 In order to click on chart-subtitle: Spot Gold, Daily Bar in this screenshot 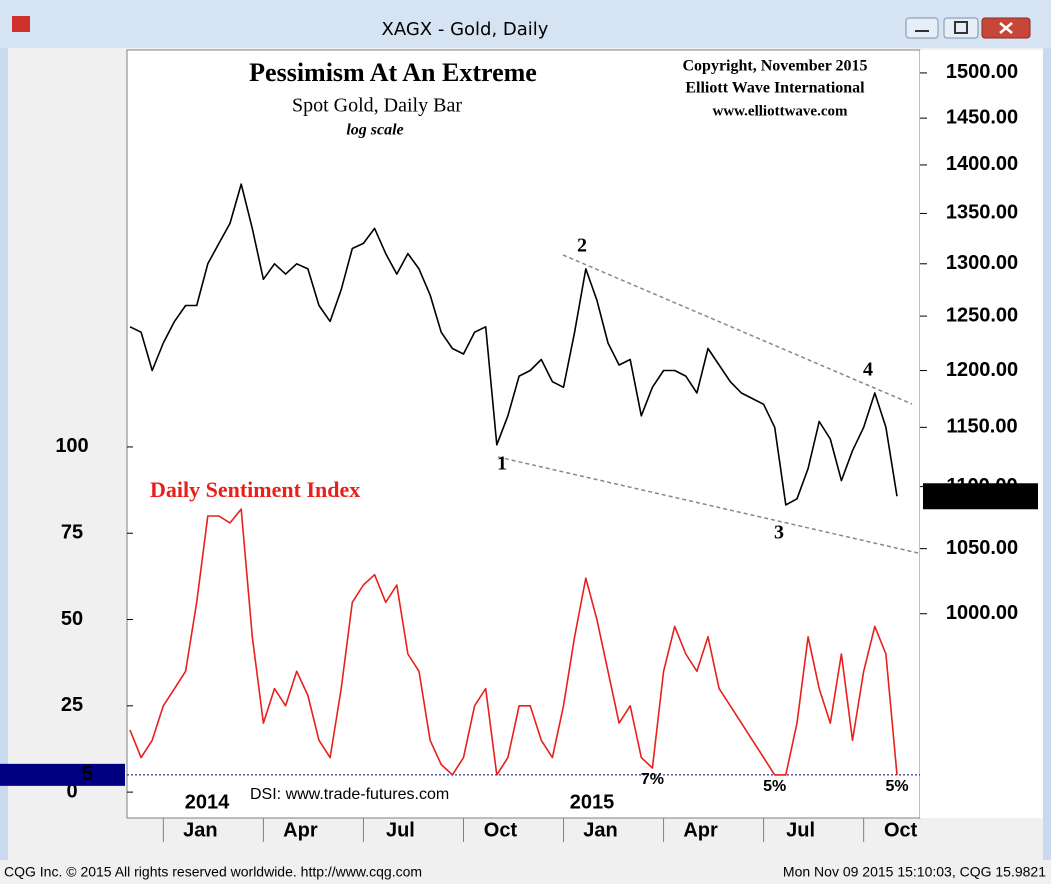, I will do `click(377, 106)`.